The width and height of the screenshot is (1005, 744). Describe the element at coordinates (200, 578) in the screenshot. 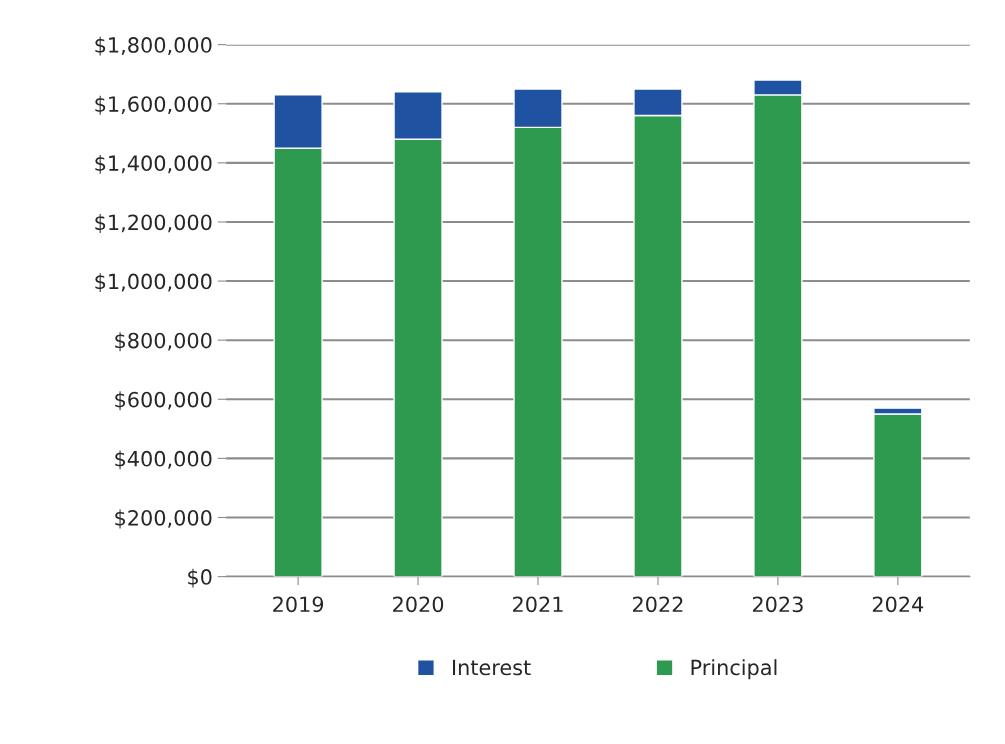

I see `y-tick-label: $0` at that location.